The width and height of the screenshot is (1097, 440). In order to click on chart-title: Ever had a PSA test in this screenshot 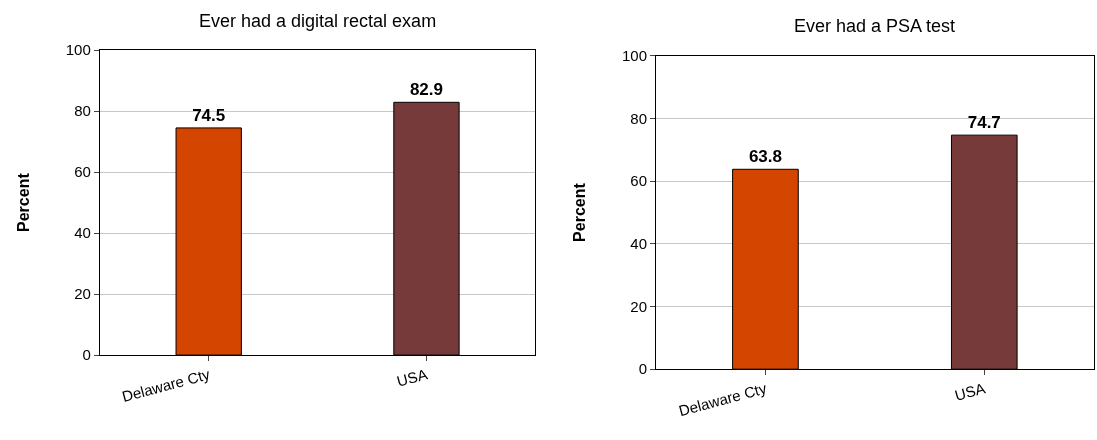, I will do `click(875, 26)`.